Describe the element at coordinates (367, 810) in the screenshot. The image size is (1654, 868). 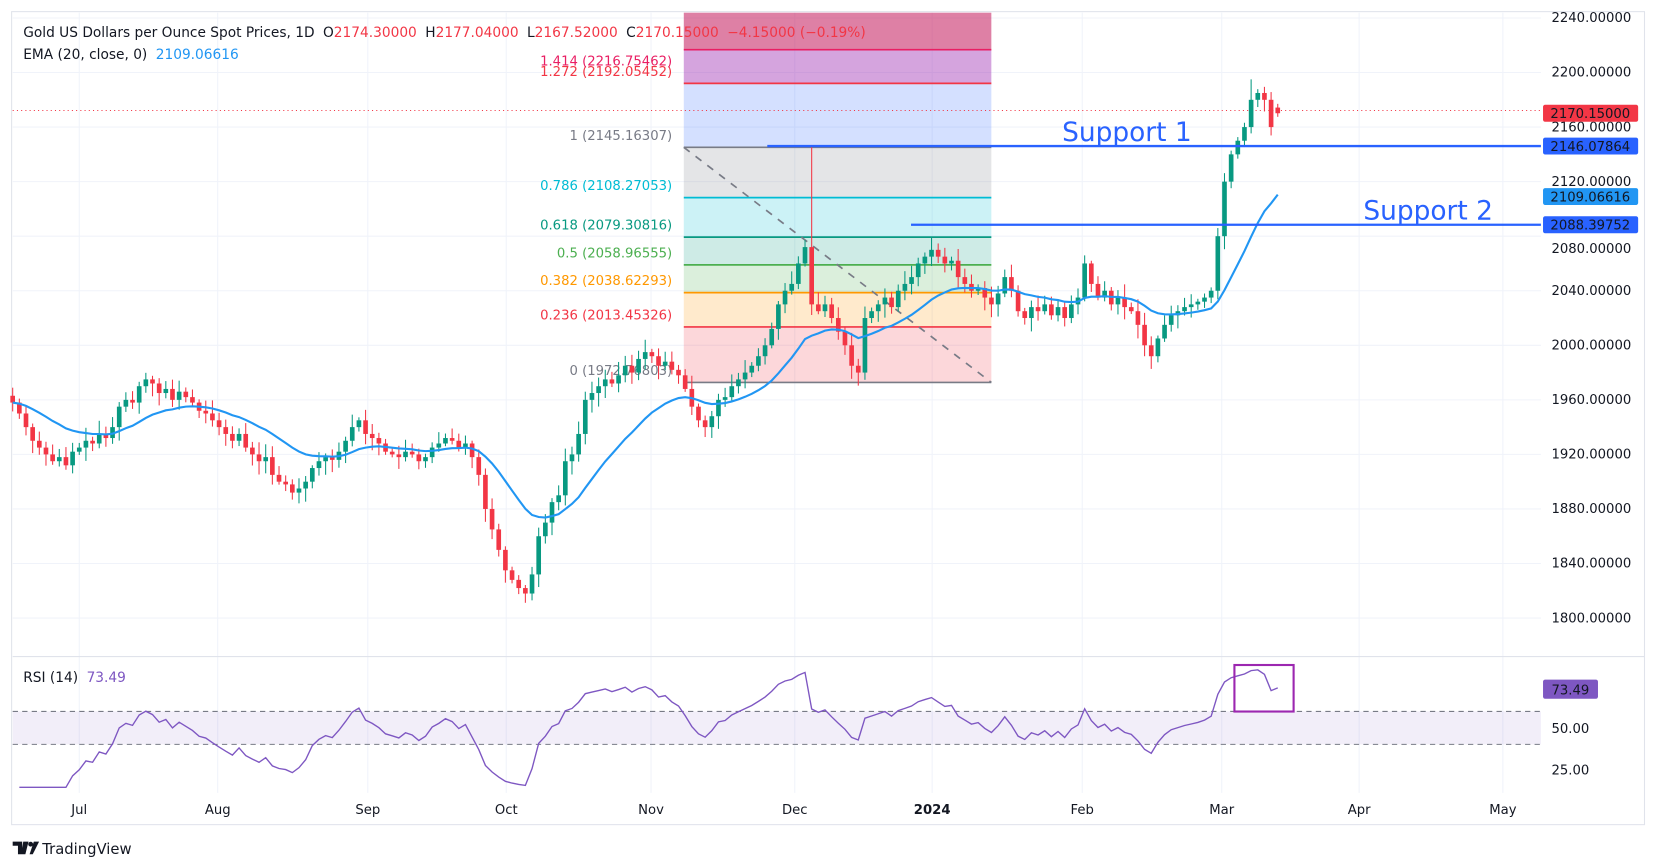
I see `time-tick-label: Sep` at that location.